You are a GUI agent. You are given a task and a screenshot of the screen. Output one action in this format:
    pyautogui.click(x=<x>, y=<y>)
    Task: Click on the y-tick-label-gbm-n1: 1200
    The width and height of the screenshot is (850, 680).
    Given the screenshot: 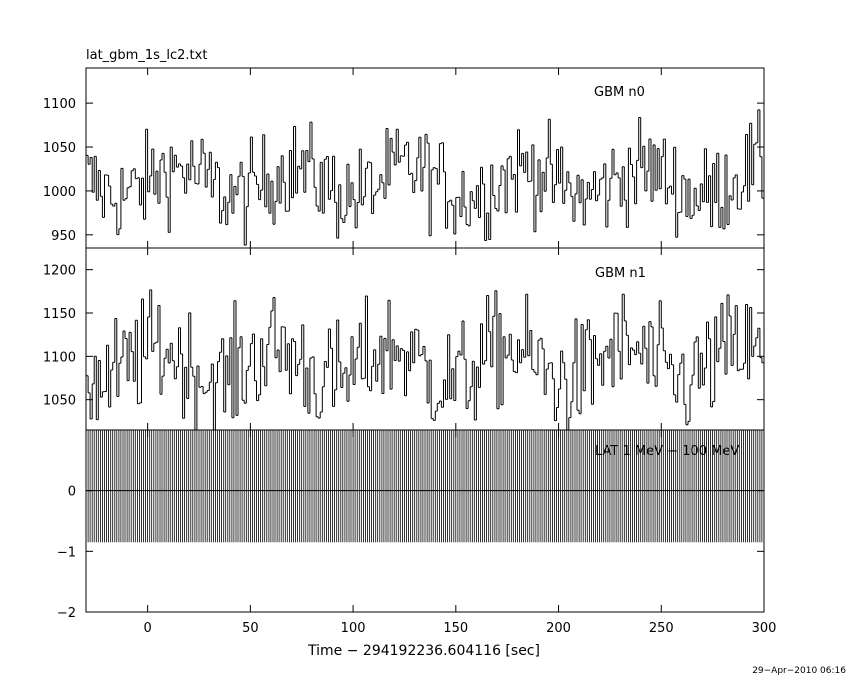 What is the action you would take?
    pyautogui.click(x=59, y=271)
    